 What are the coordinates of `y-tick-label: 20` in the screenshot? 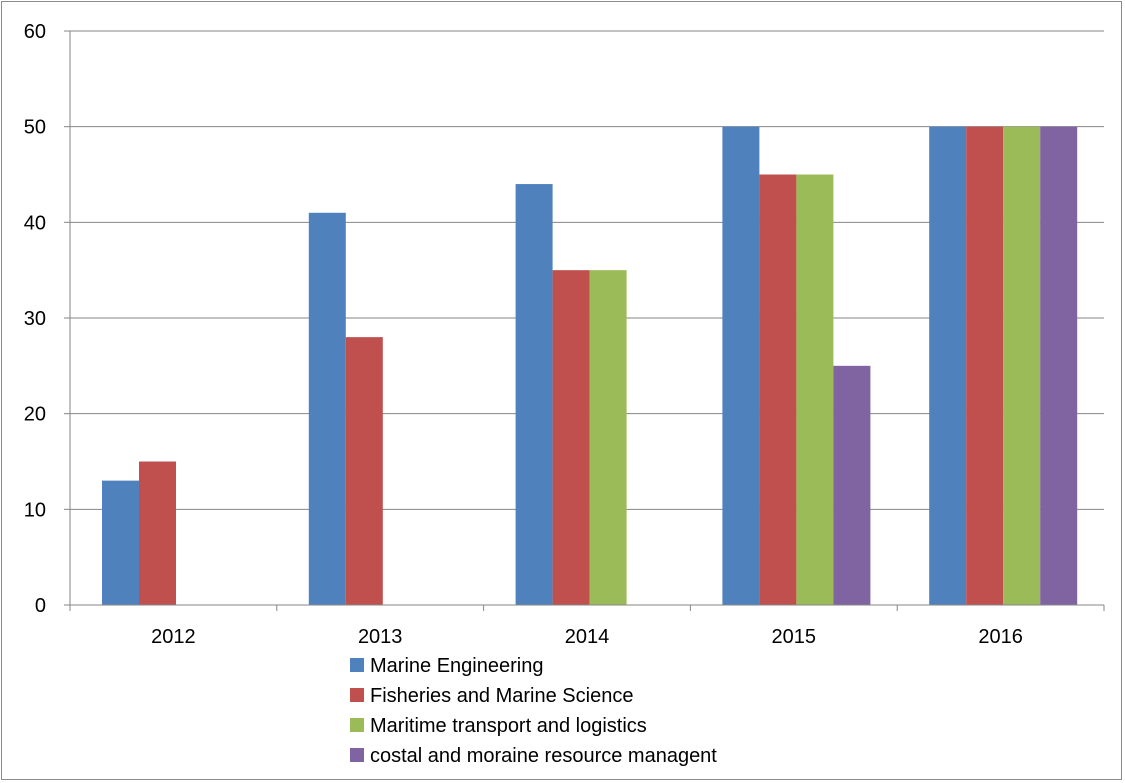 It's located at (35, 415).